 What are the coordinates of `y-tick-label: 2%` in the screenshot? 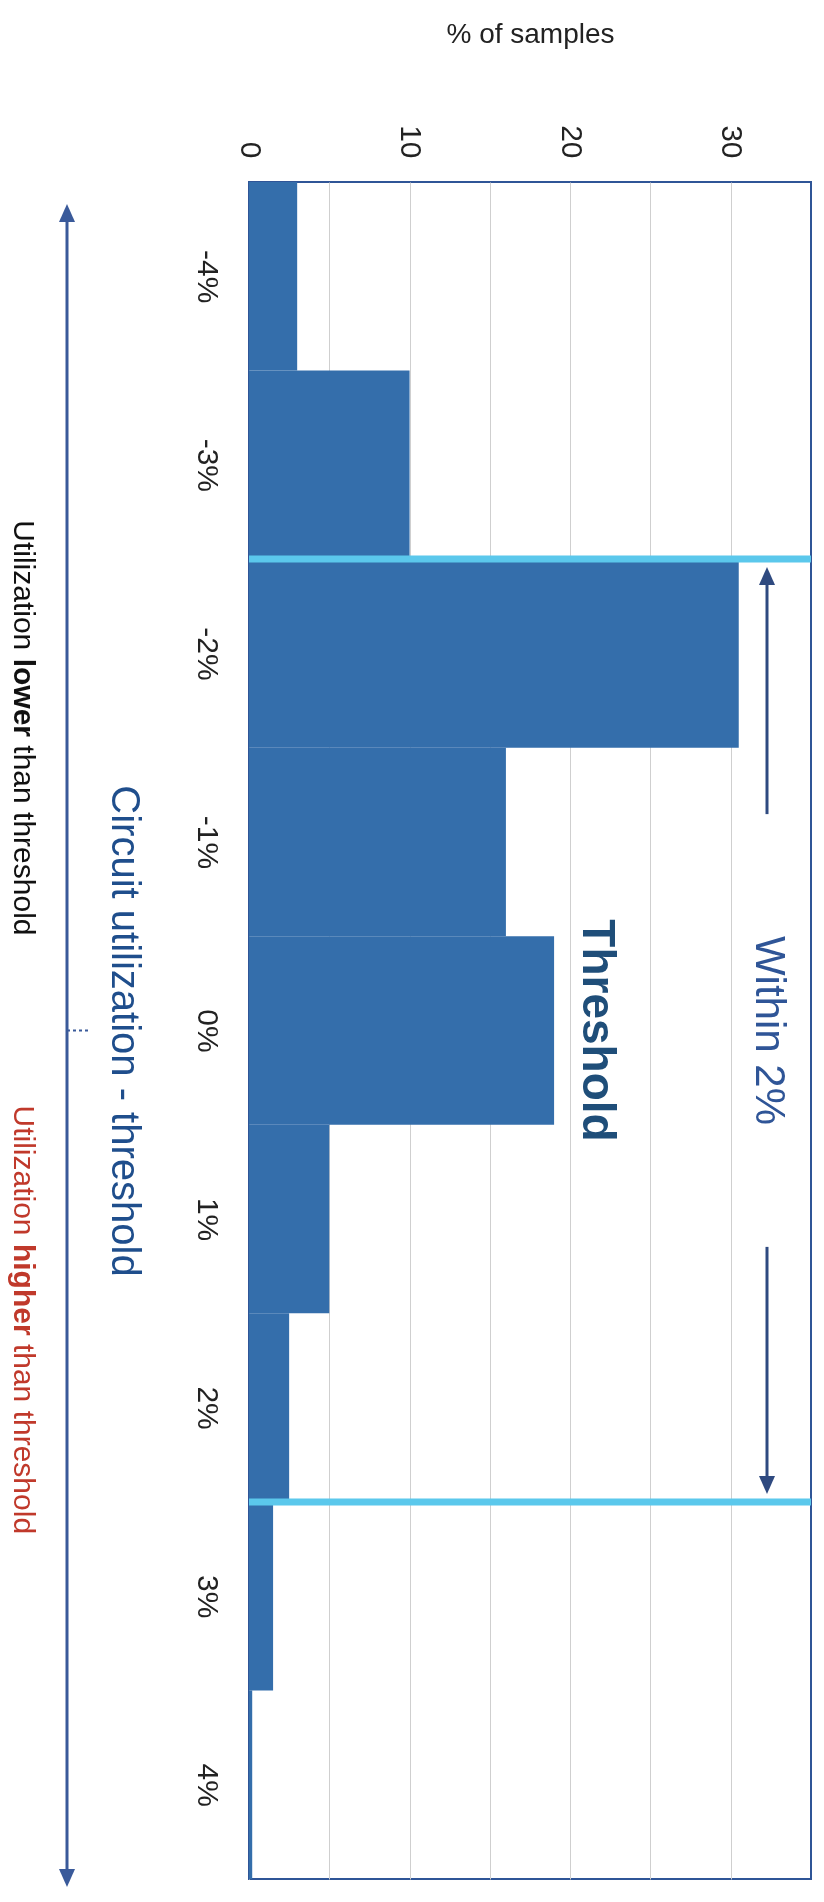 It's located at (208, 1408).